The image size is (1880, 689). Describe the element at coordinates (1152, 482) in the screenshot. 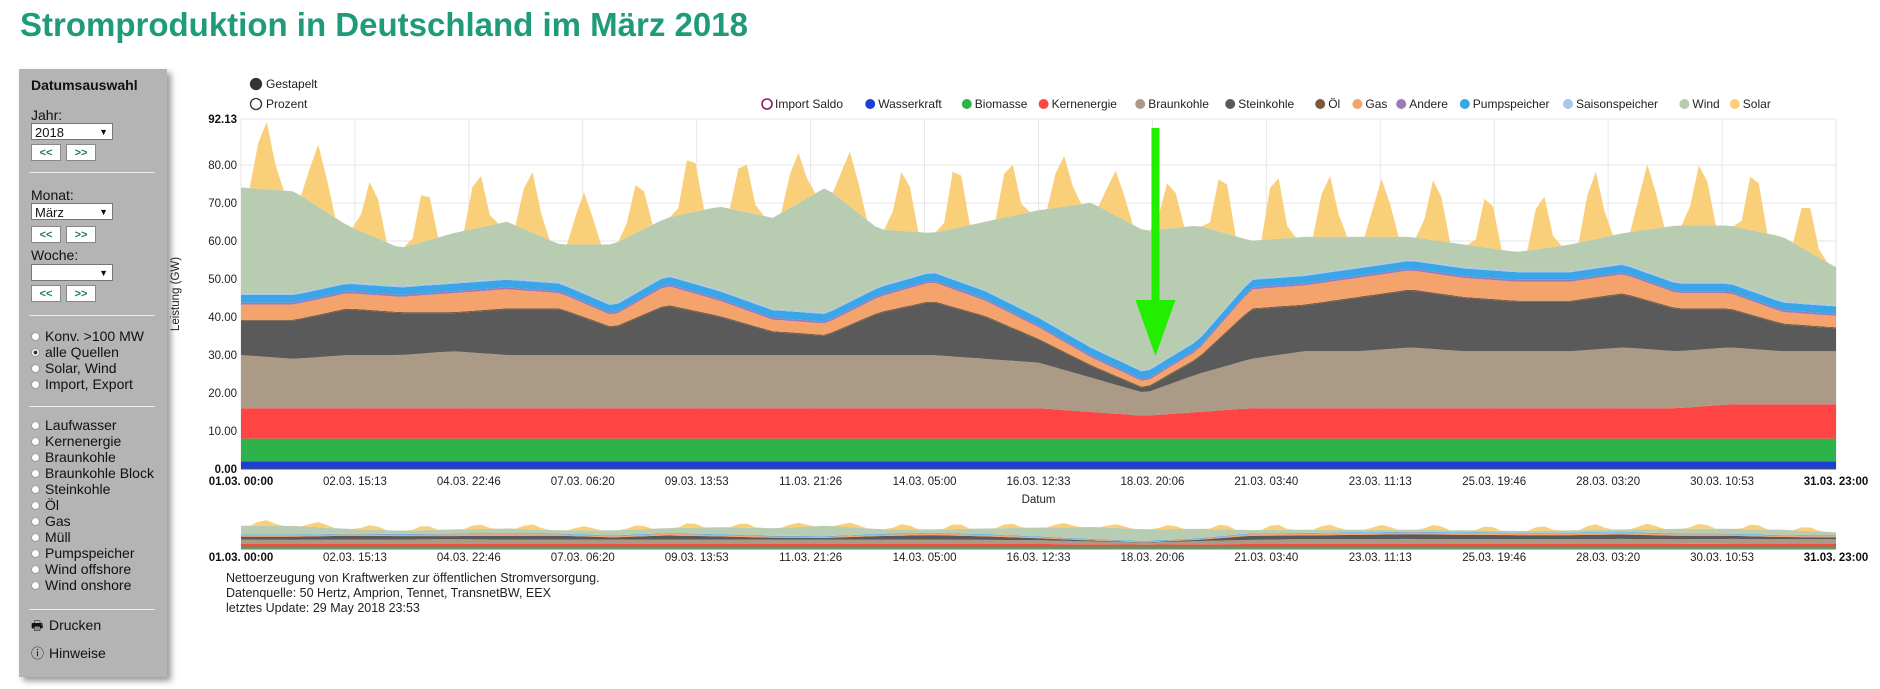

I see `x-tick-label: 18.03. 20:06` at that location.